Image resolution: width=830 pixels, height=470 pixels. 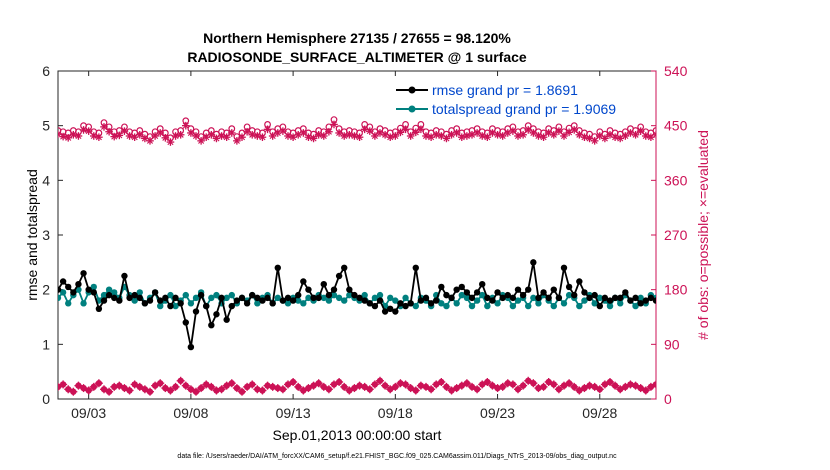 I want to click on left-tick-label: 0, so click(x=46, y=399).